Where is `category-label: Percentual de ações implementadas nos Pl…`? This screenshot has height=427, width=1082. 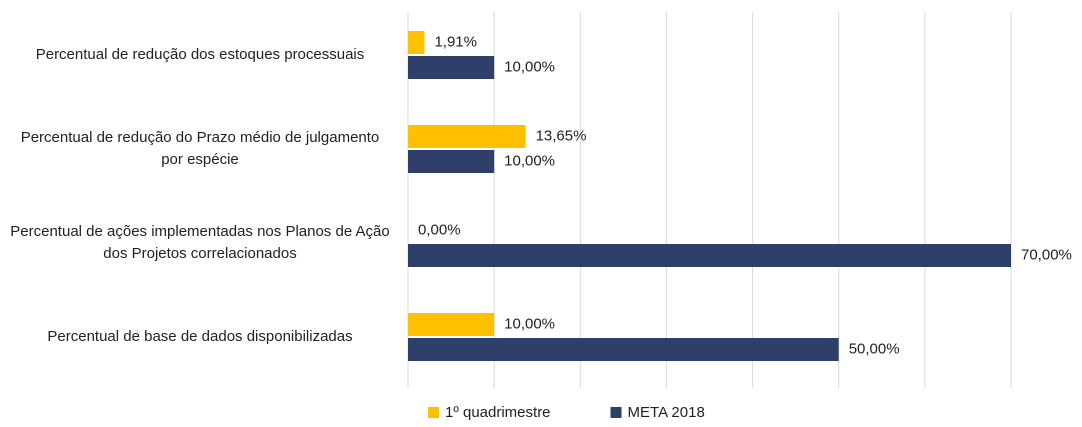 category-label: Percentual de ações implementadas nos Pl… is located at coordinates (200, 242).